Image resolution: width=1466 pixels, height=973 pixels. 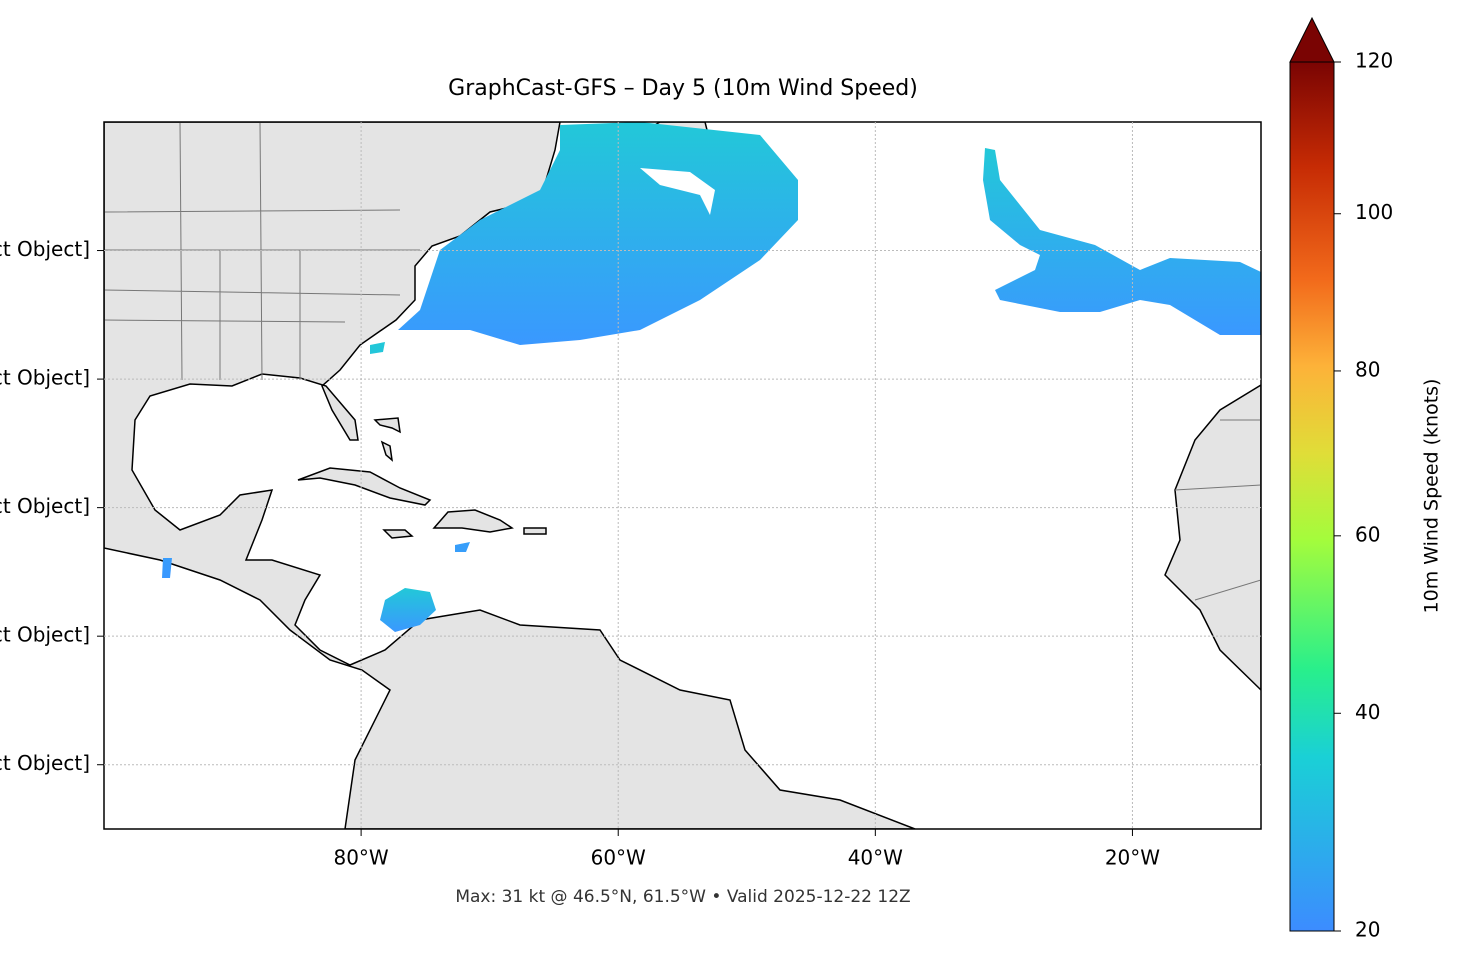 I want to click on jamaica, so click(x=398, y=534).